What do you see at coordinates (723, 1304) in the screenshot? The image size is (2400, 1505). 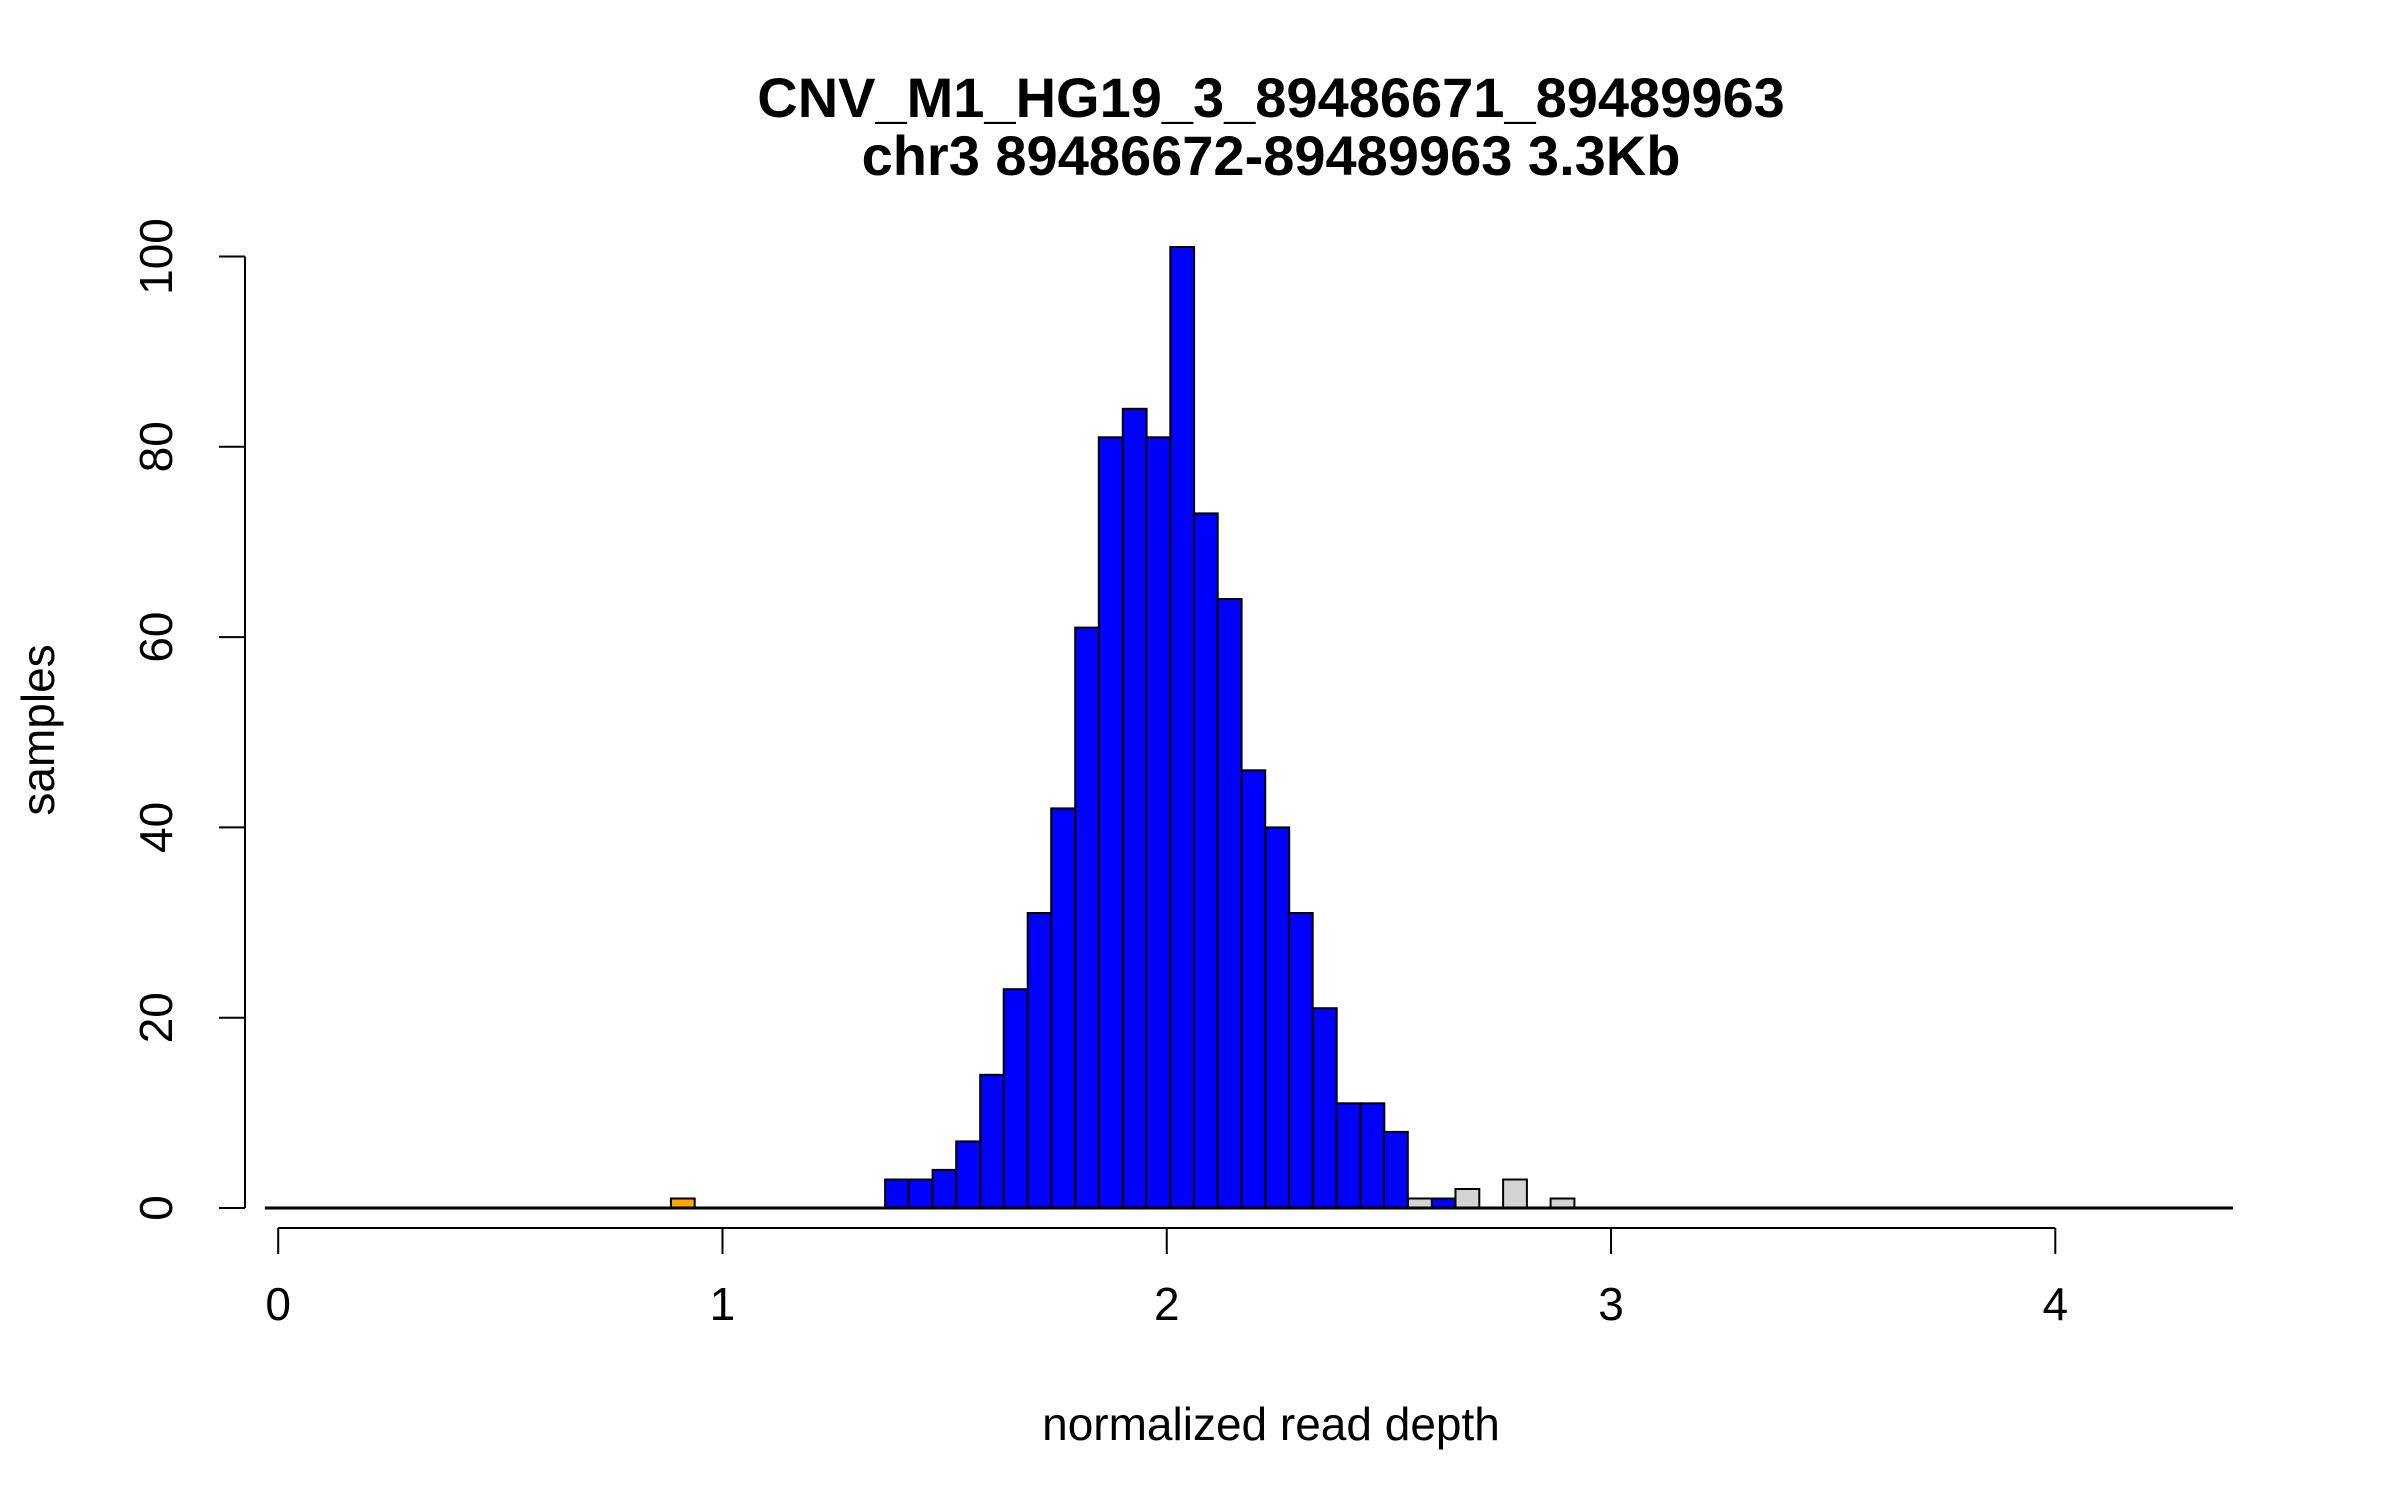 I see `x-tick-label: 1` at bounding box center [723, 1304].